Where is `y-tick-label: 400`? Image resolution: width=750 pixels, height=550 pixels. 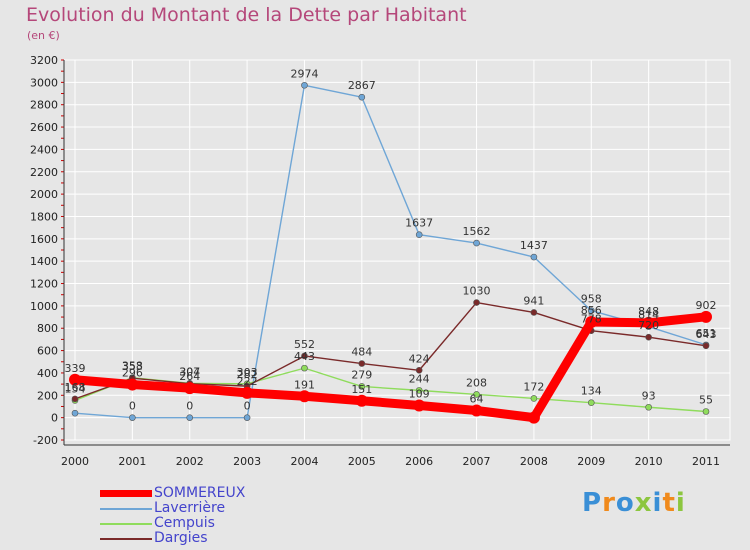 y-tick-label: 400 is located at coordinates (47, 373).